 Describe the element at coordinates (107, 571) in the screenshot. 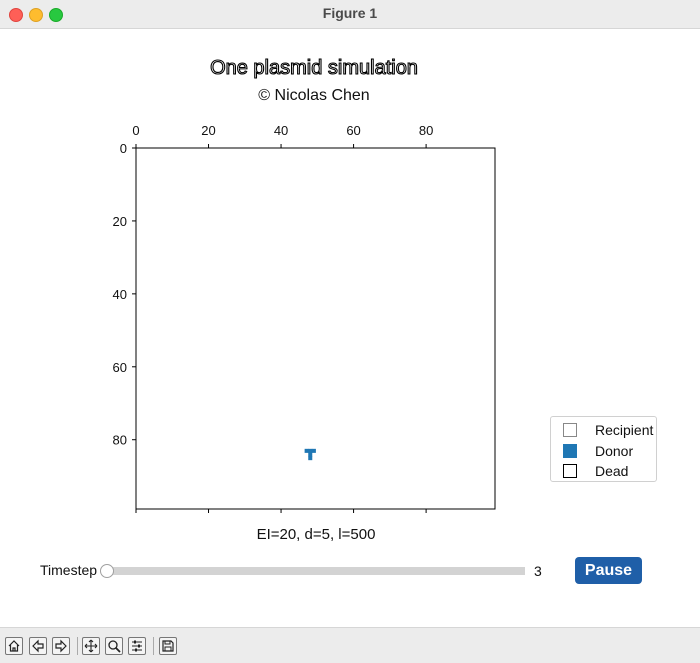

I see `timestep-slider-handle` at that location.